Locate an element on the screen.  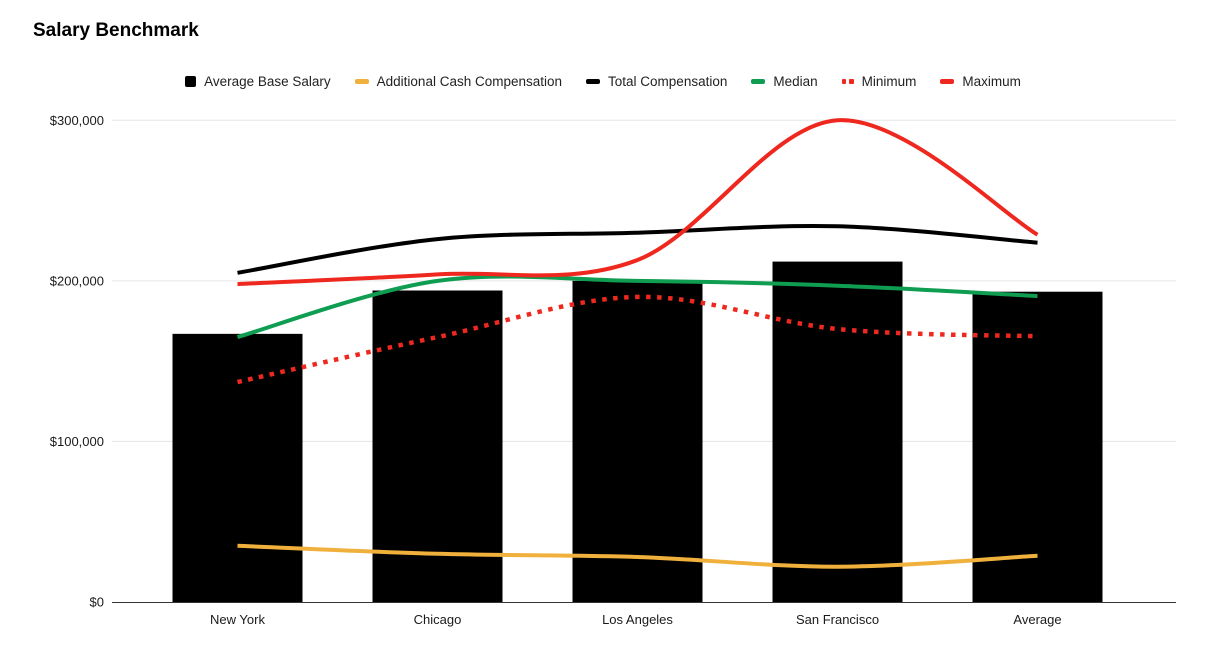
bar-average-base-salary-san-francisco is located at coordinates (837, 431).